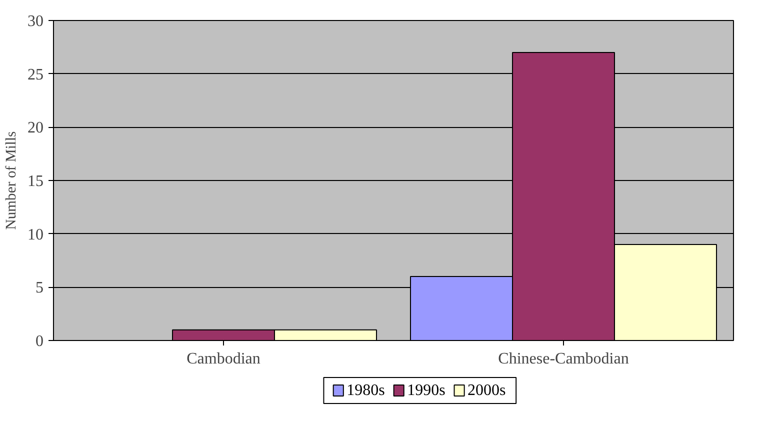 This screenshot has width=780, height=436. Describe the element at coordinates (12, 180) in the screenshot. I see `y-axis-title: Number of Mills` at that location.